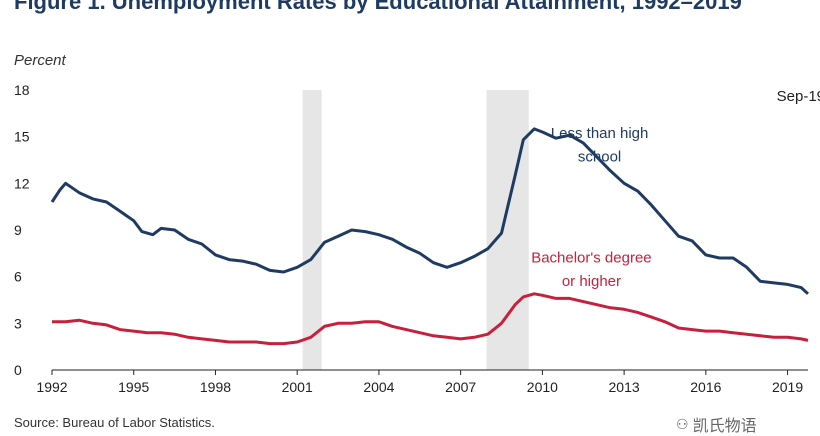 The image size is (820, 436). I want to click on y-tick-label: 12, so click(22, 183).